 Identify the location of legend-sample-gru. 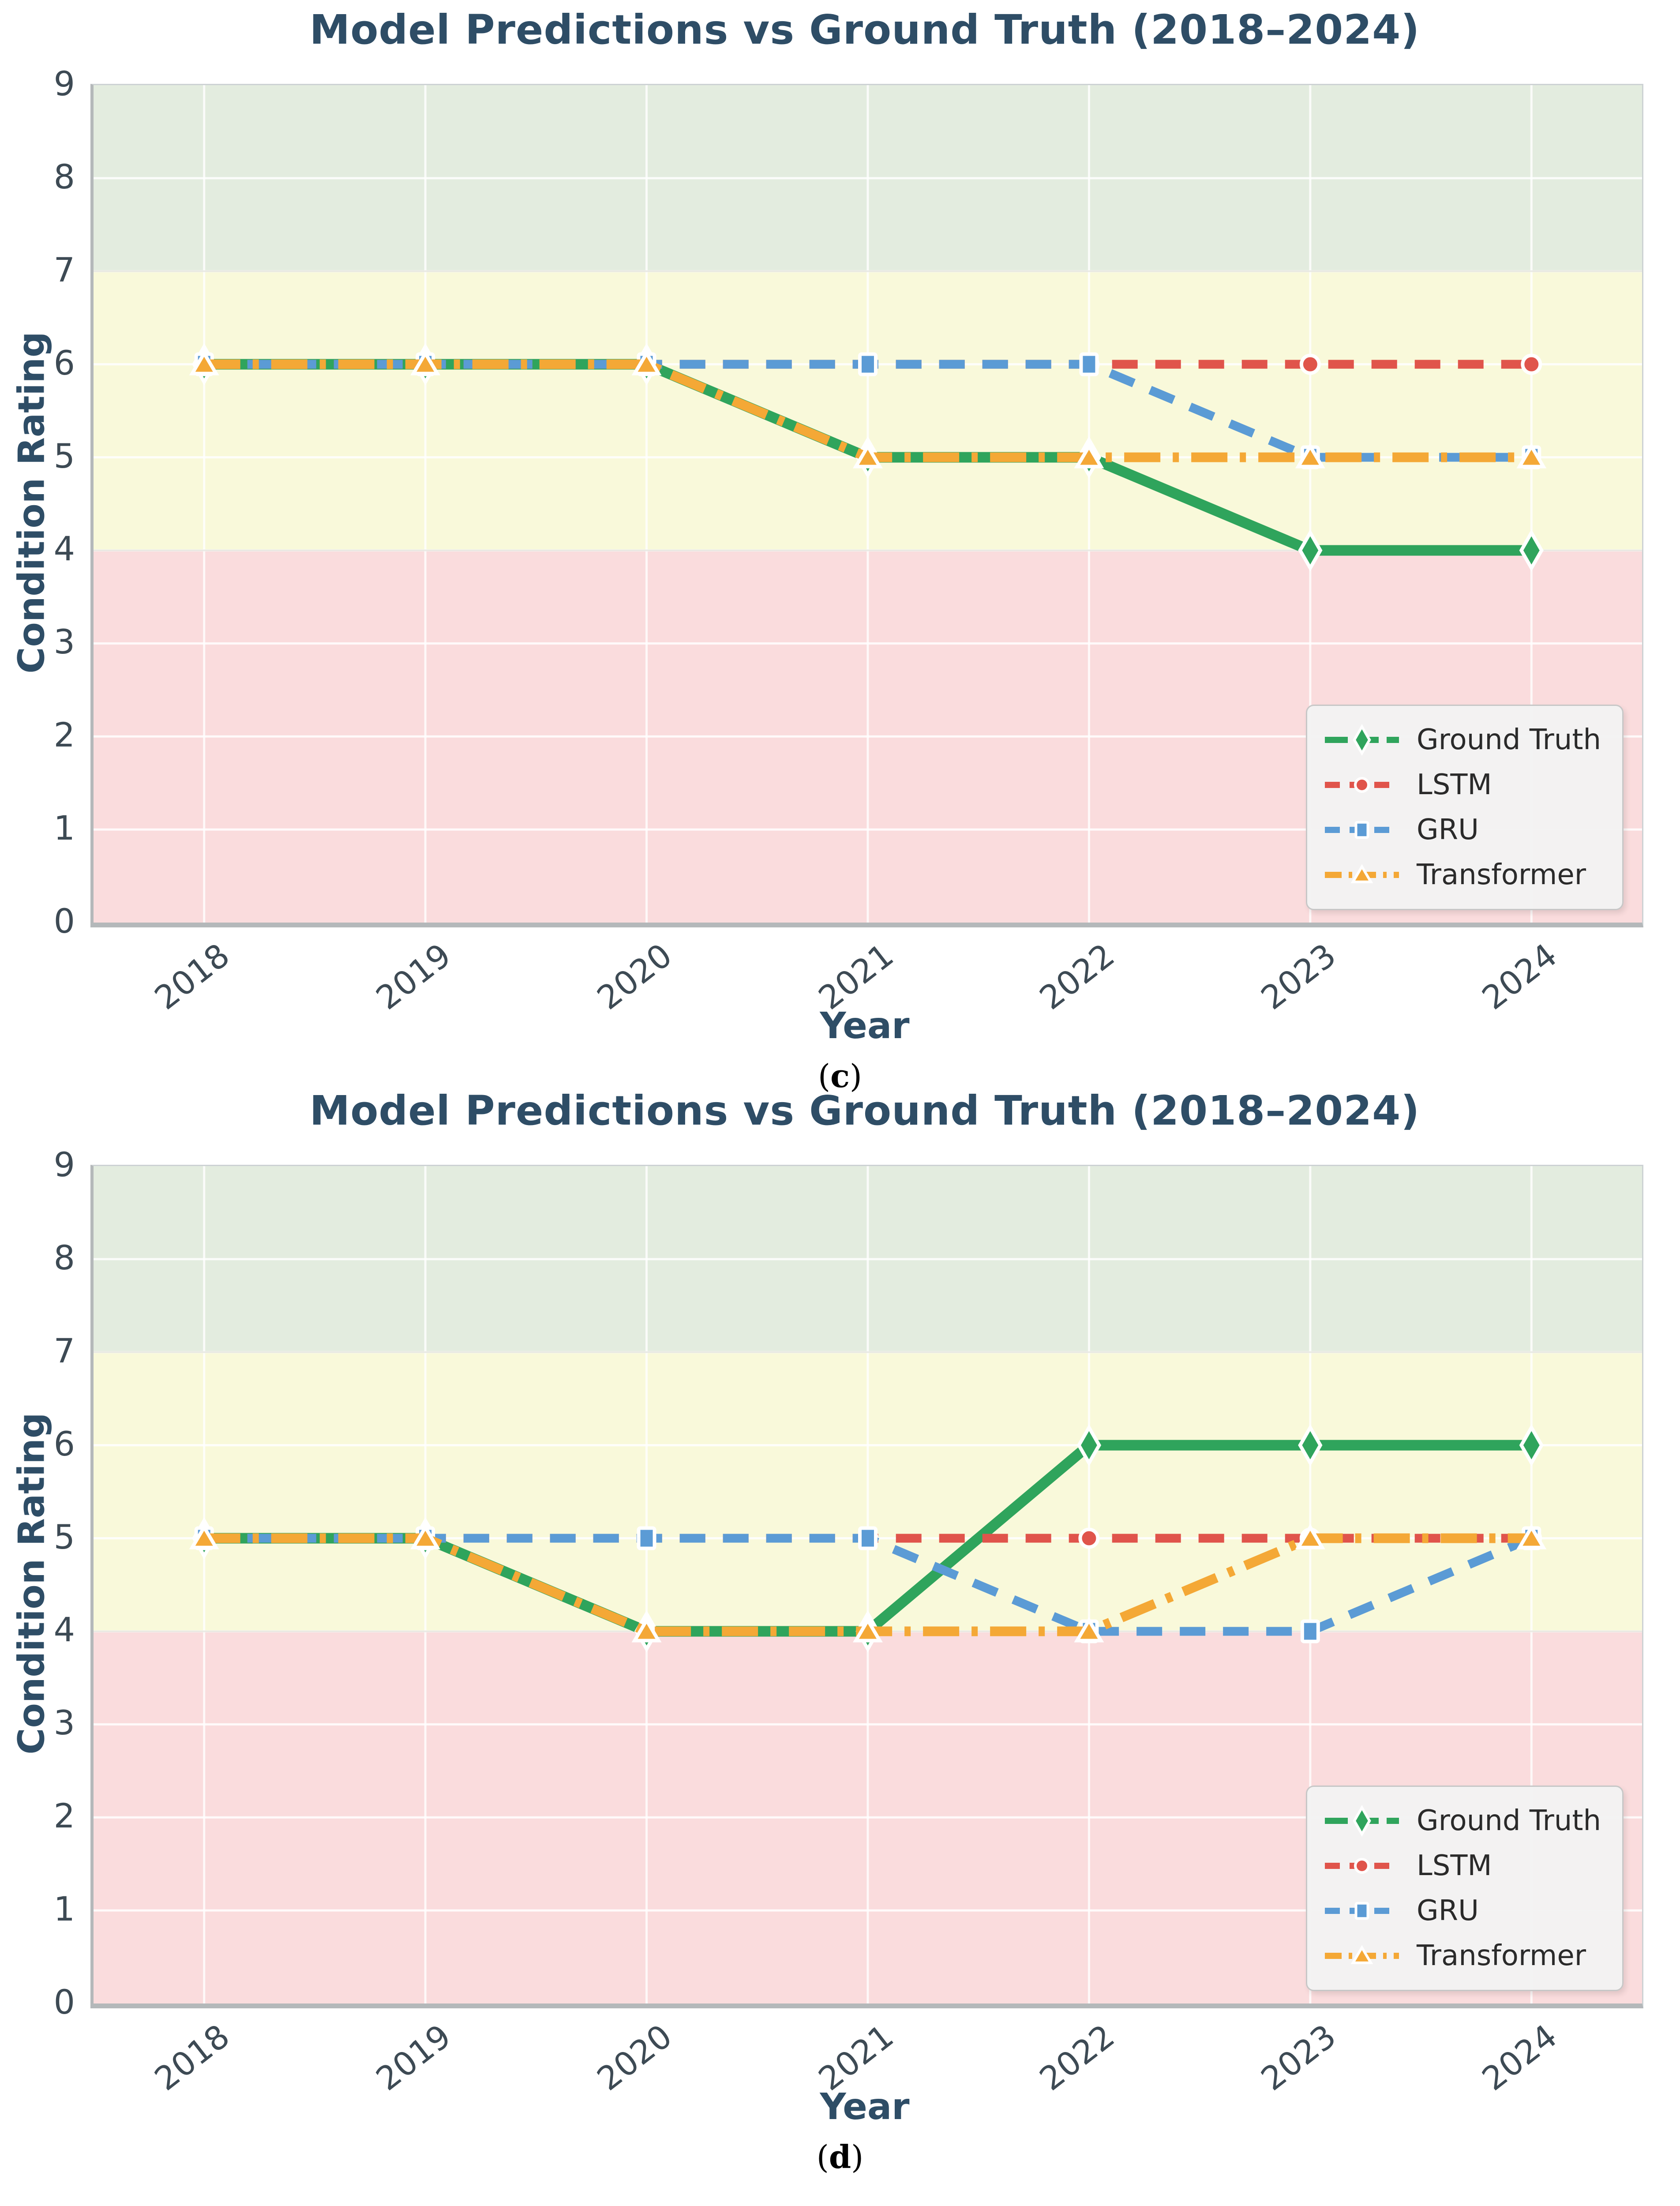
(1362, 1911).